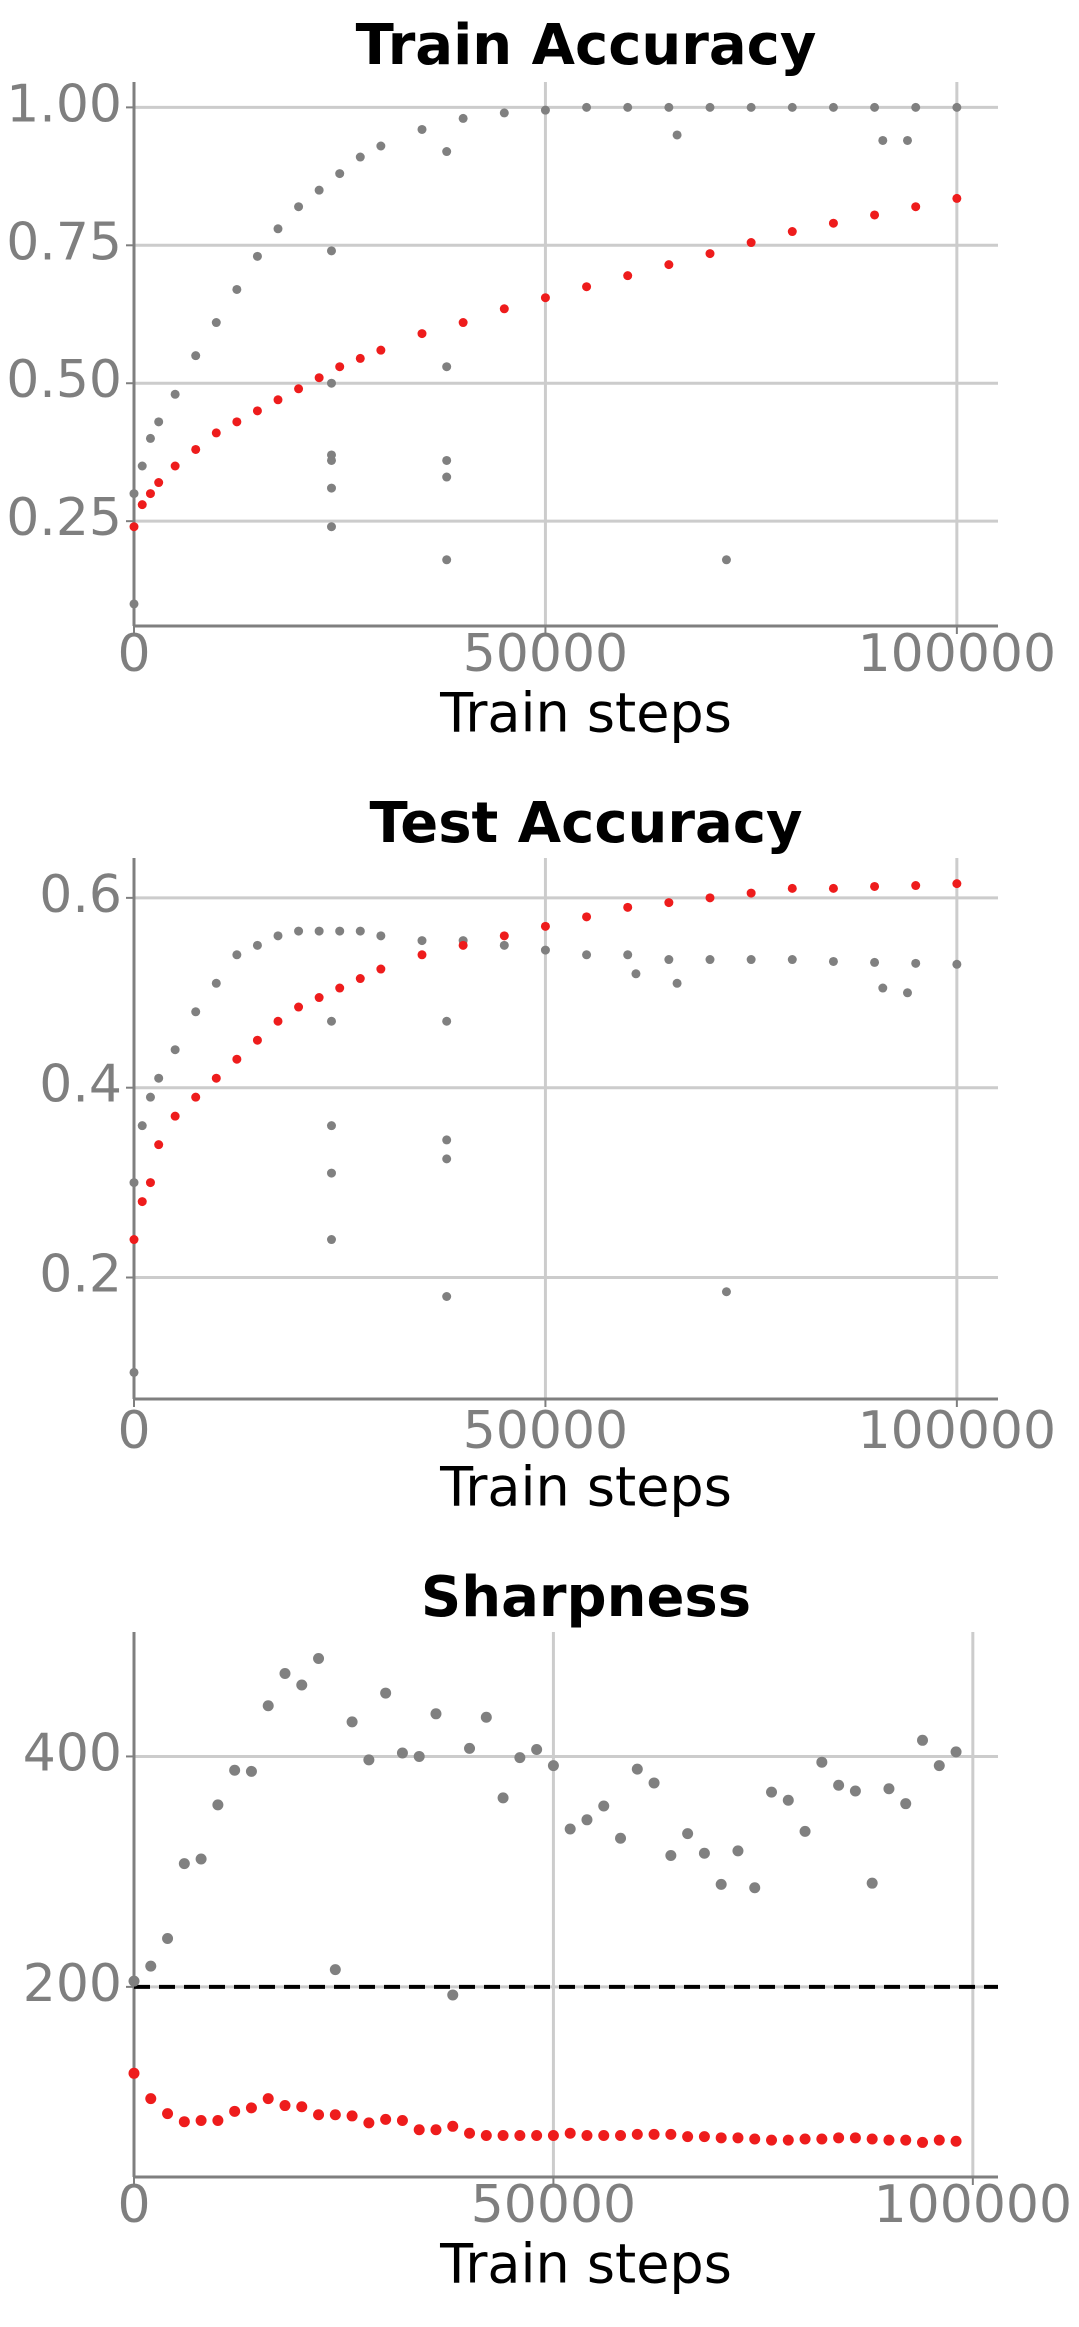  Describe the element at coordinates (585, 823) in the screenshot. I see `chart-title: Test Accuracy` at that location.